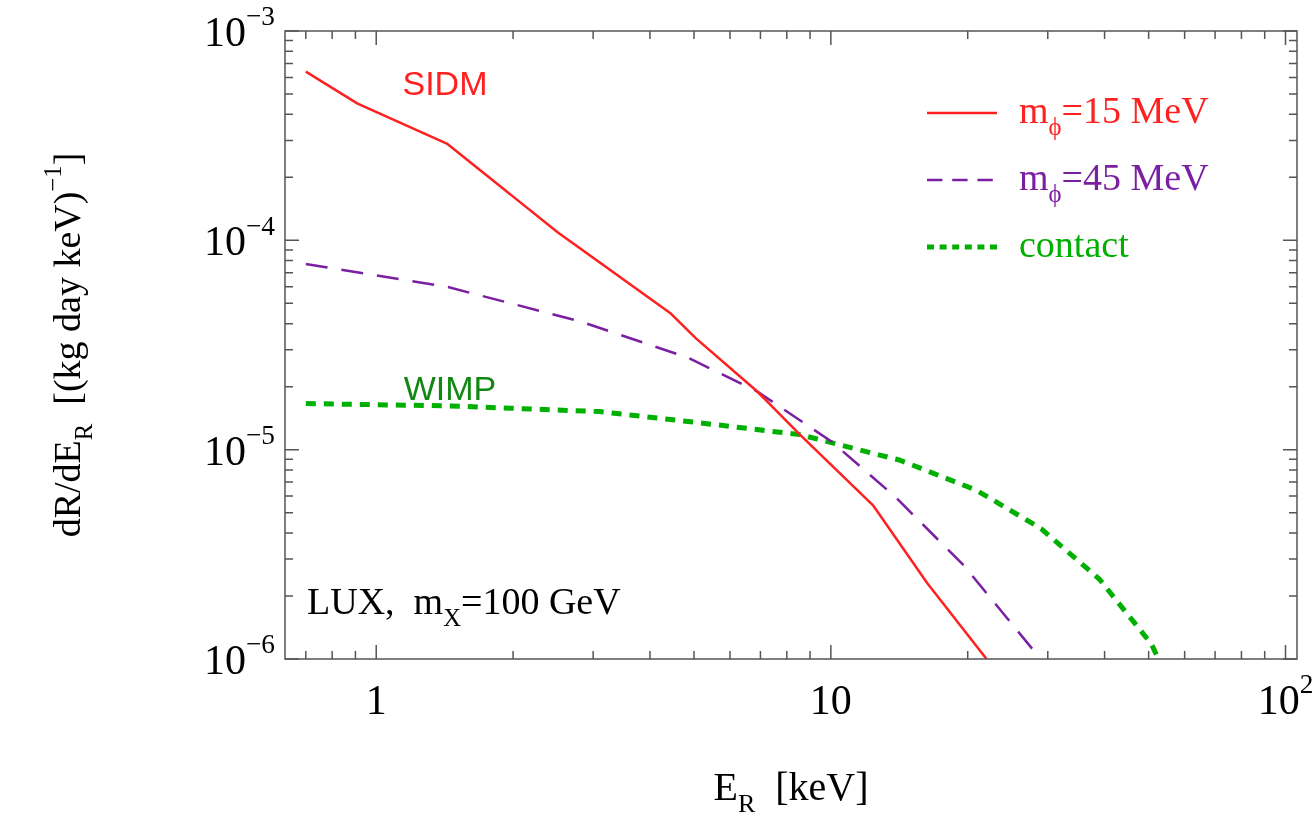 Image resolution: width=1313 pixels, height=816 pixels. Describe the element at coordinates (68, 345) in the screenshot. I see `y-axis-title: dR/dER [(kg day keV)−1]` at that location.